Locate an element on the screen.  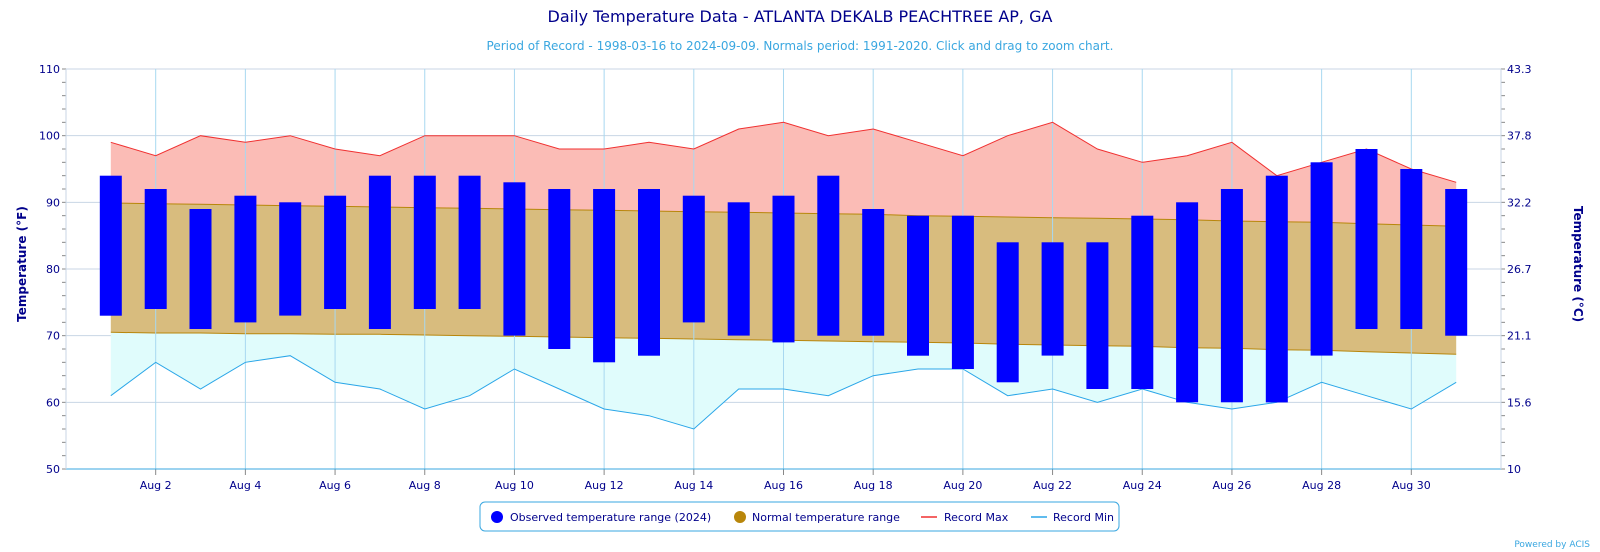
y-tick-label-right: 15.6 is located at coordinates (1519, 402).